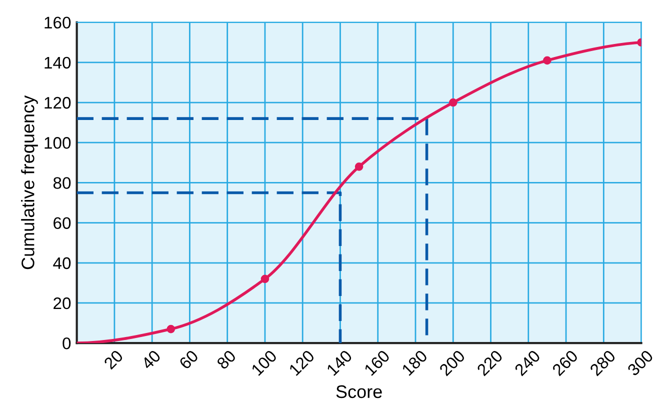  What do you see at coordinates (62, 183) in the screenshot?
I see `y-tick-label: 80` at bounding box center [62, 183].